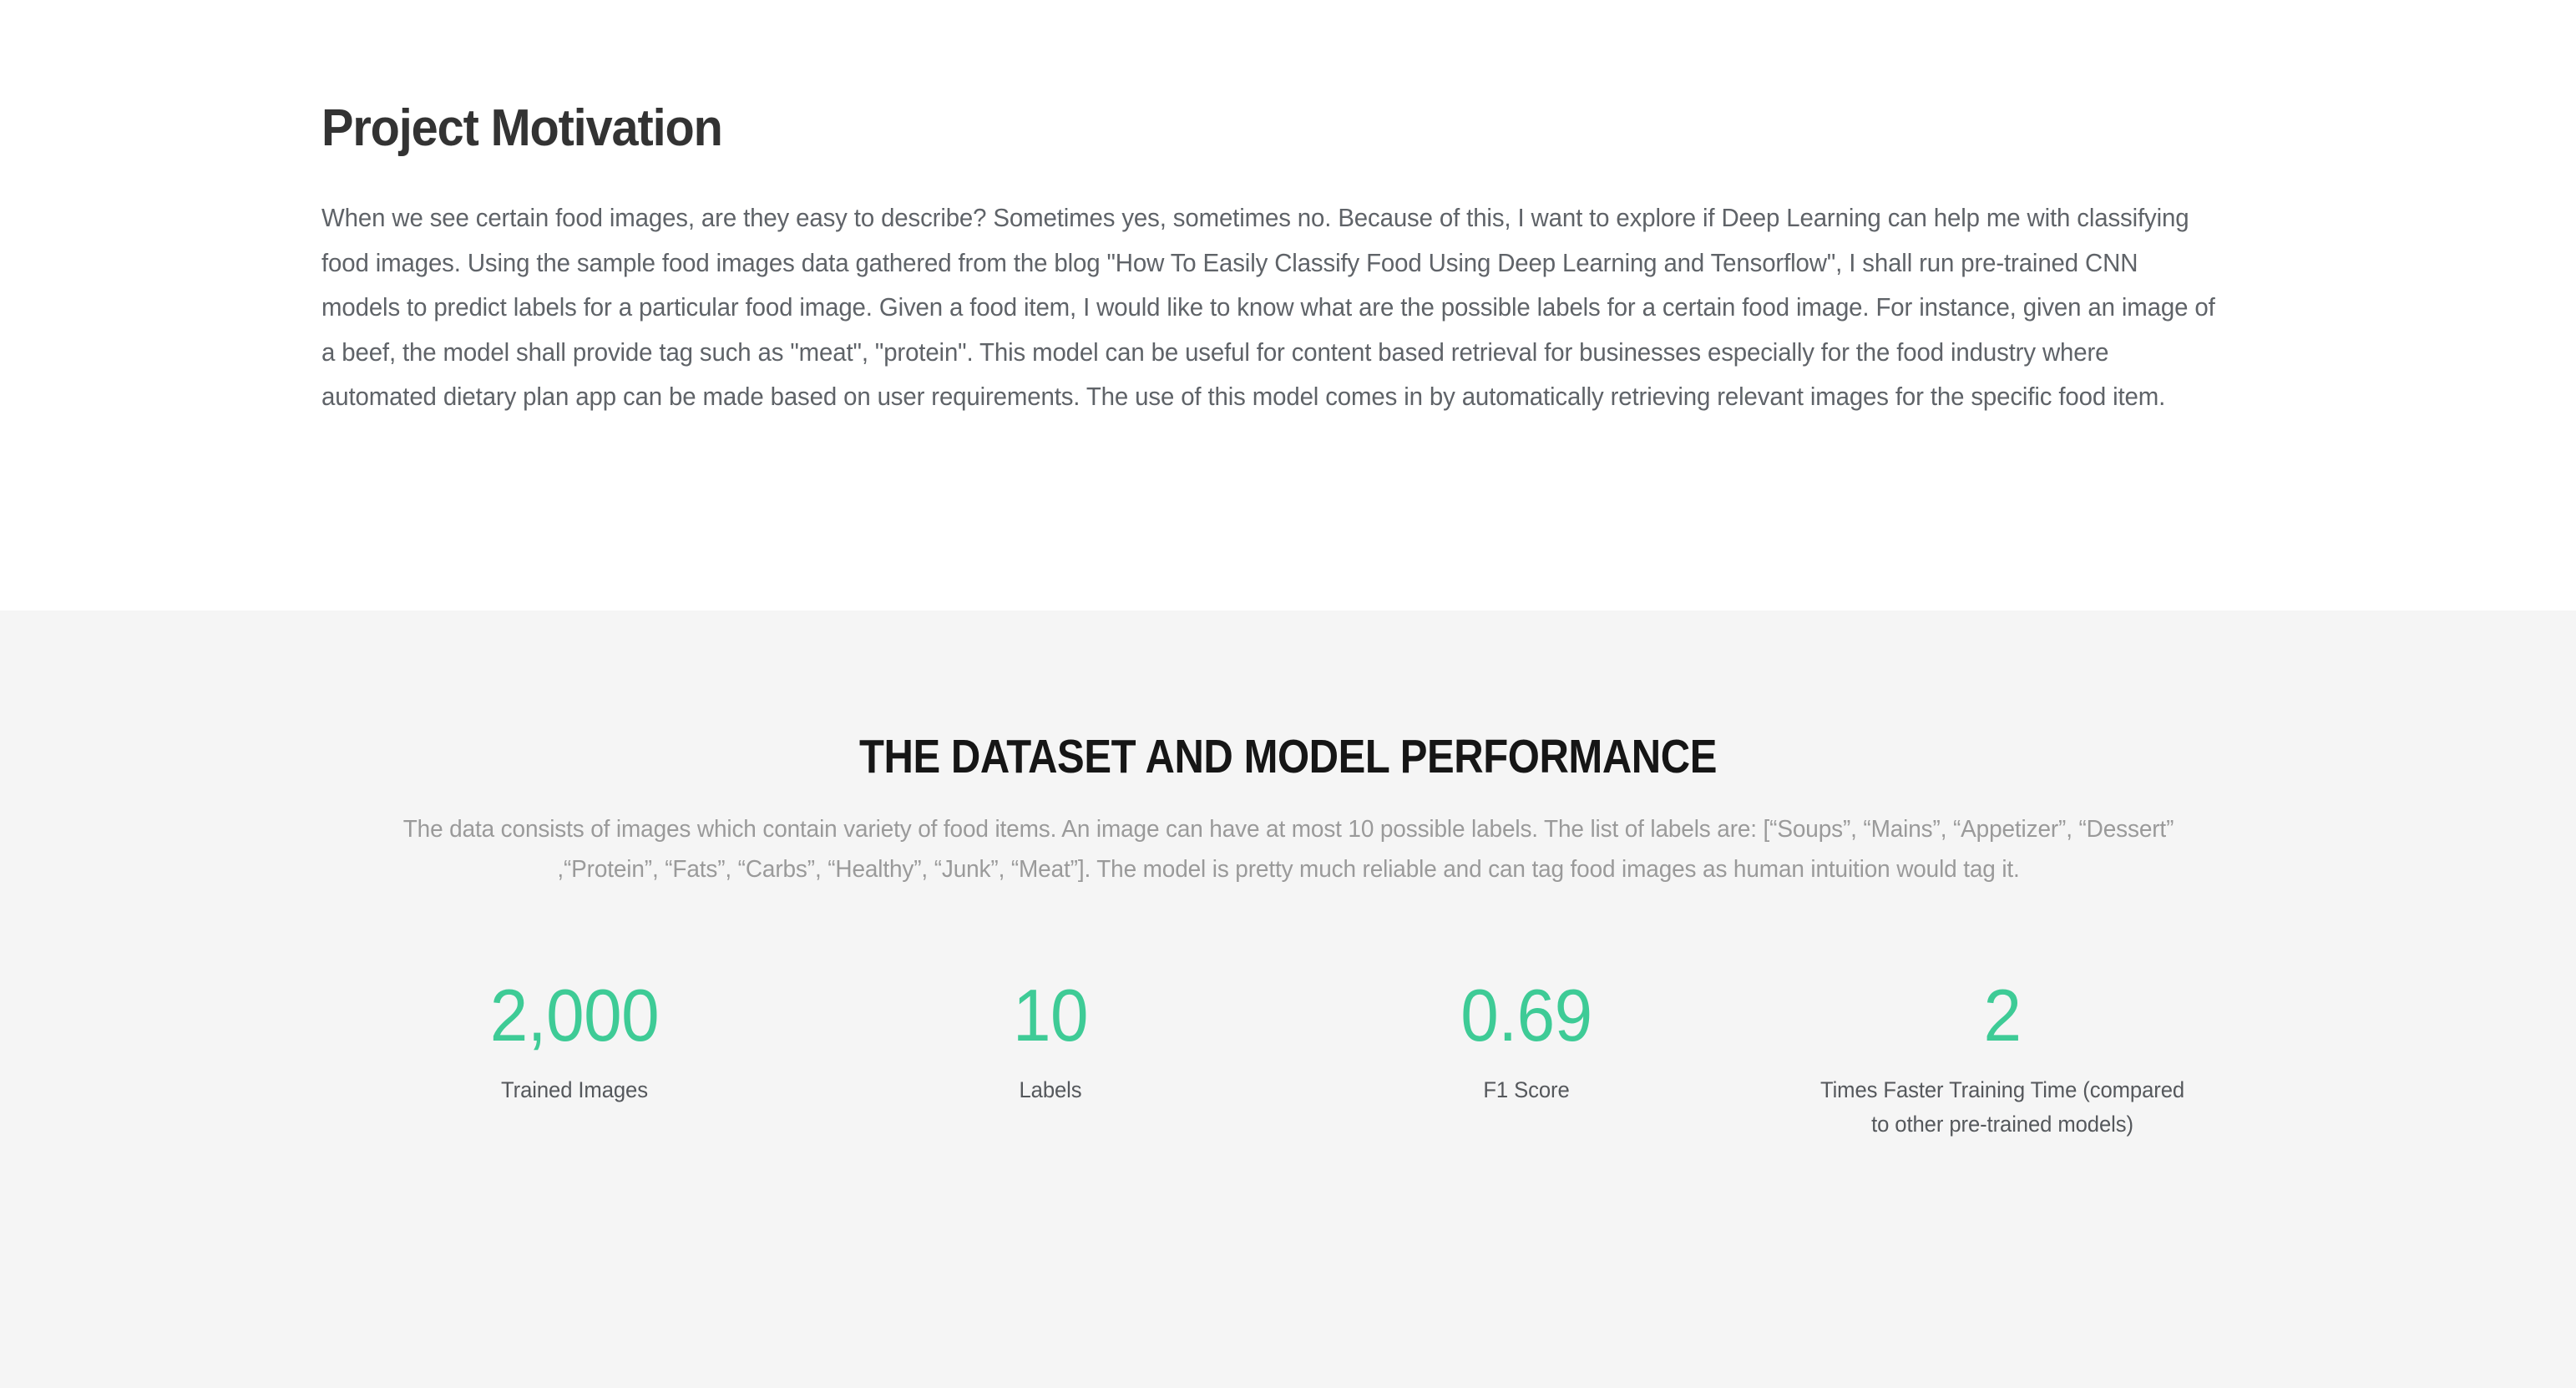  I want to click on stat-f1-score: 0.69 F1 Score, so click(1526, 1040).